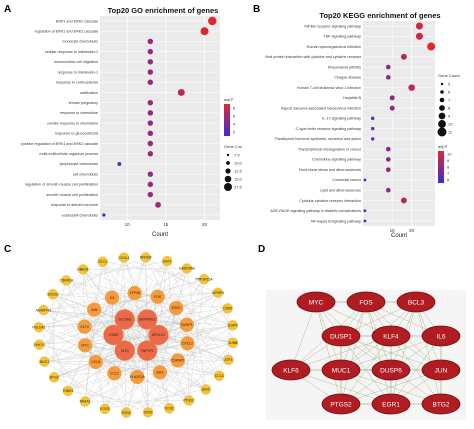  I want to click on gene-label: CHKY1, so click(39, 345).